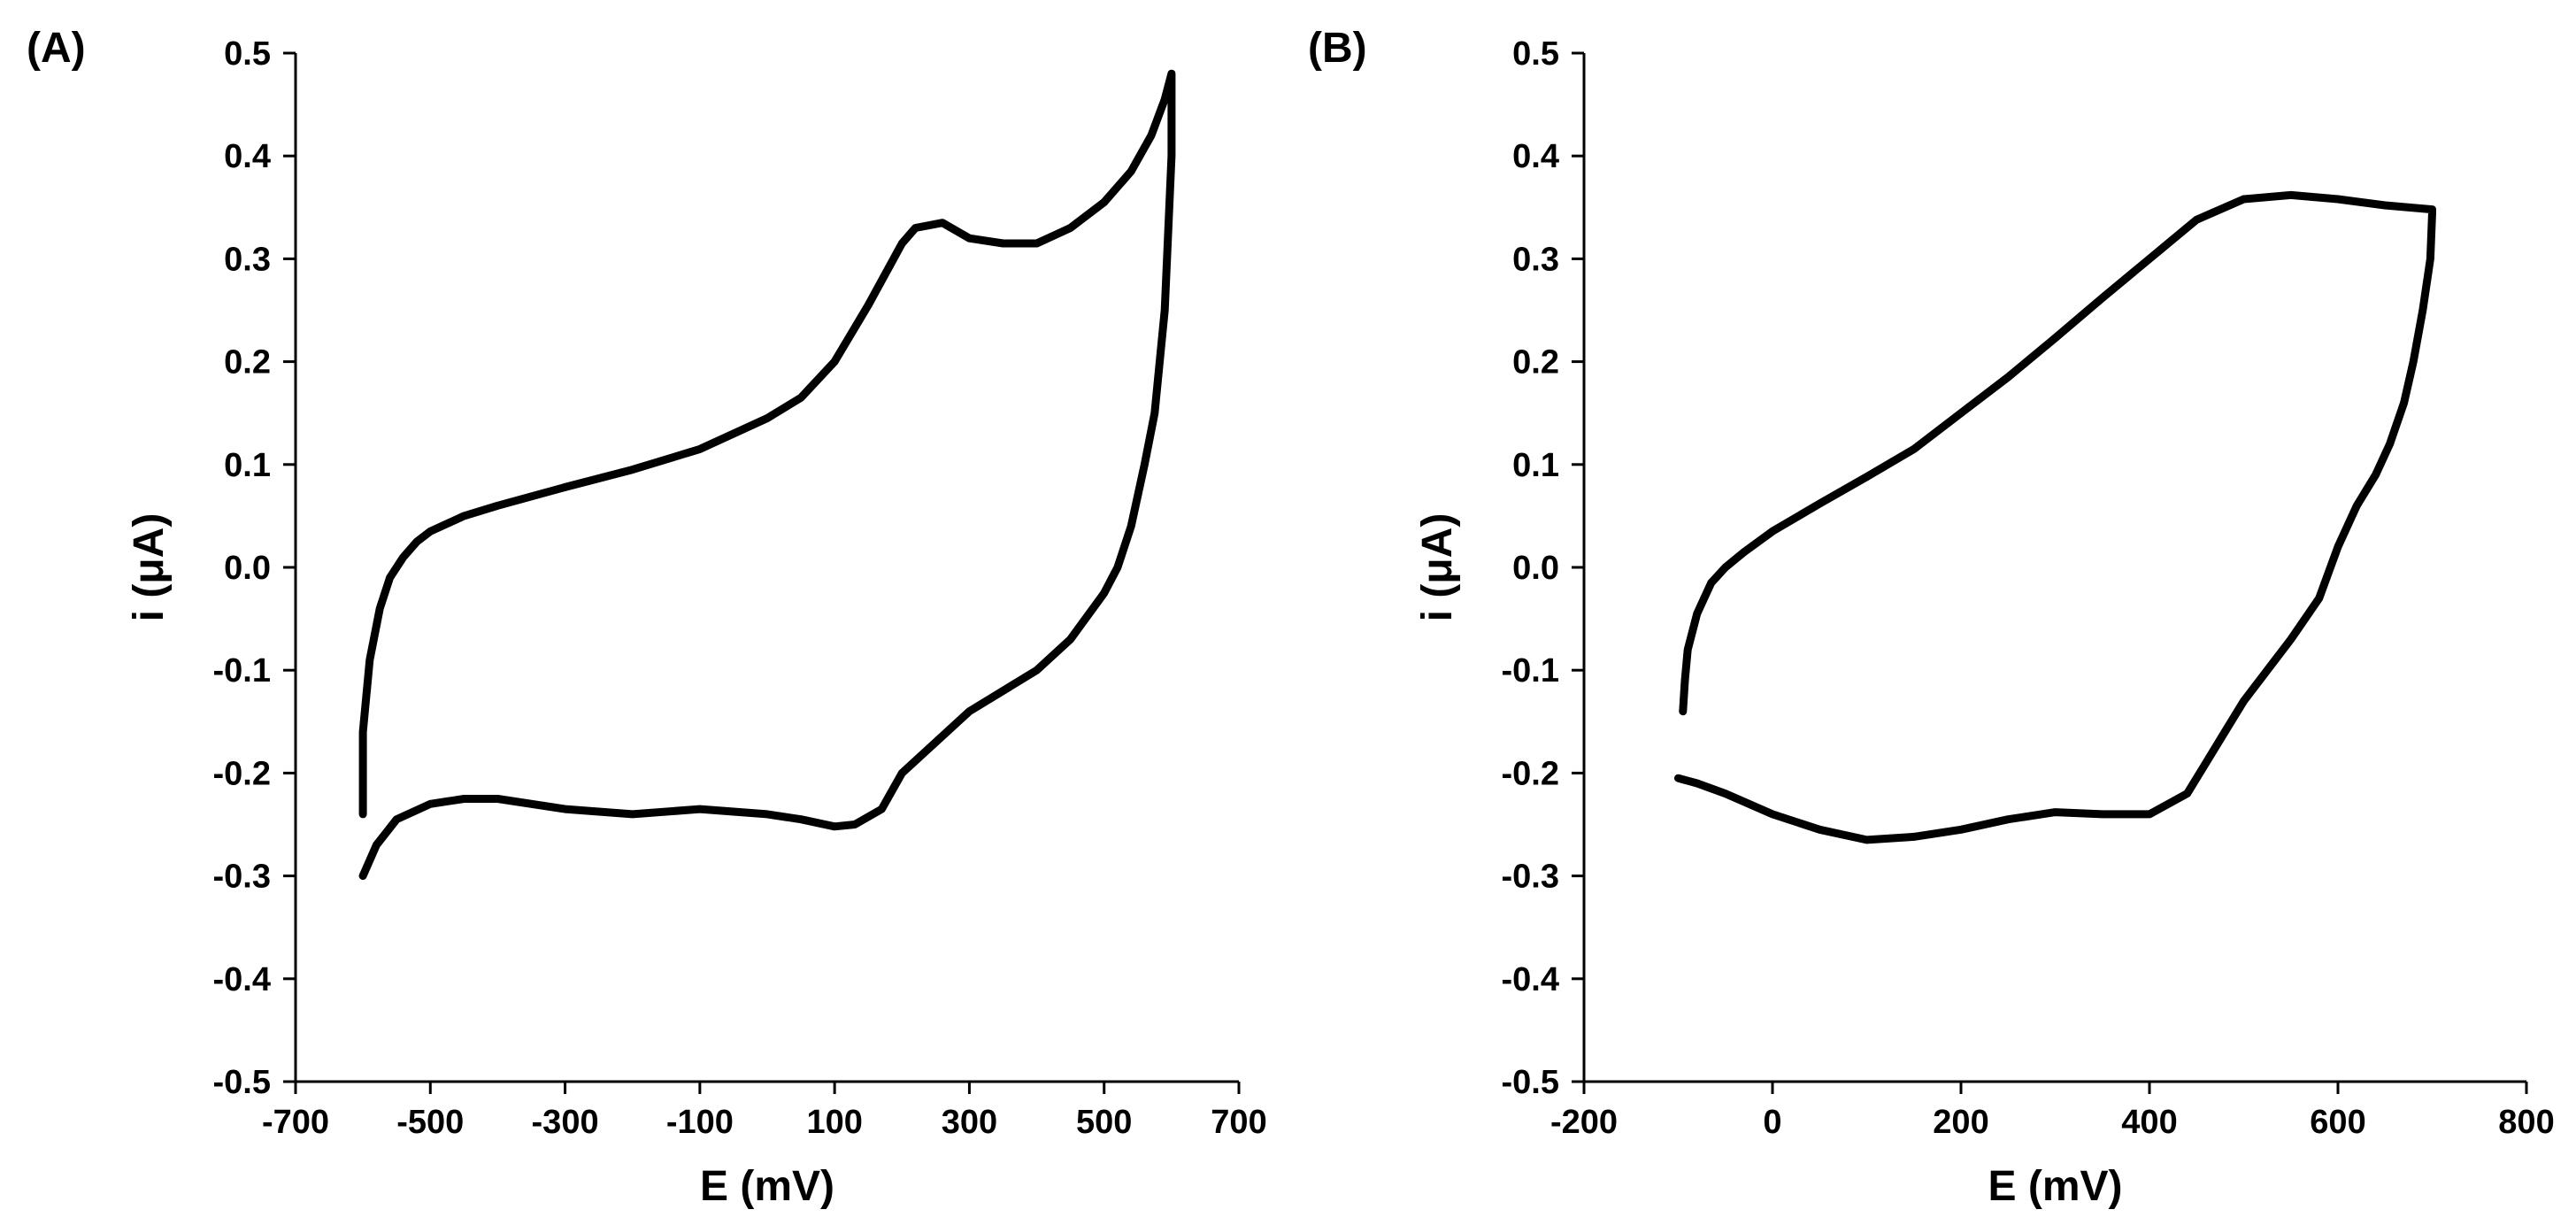 The width and height of the screenshot is (2576, 1225). What do you see at coordinates (56, 48) in the screenshot?
I see `panel-a-panel-label: (A)` at bounding box center [56, 48].